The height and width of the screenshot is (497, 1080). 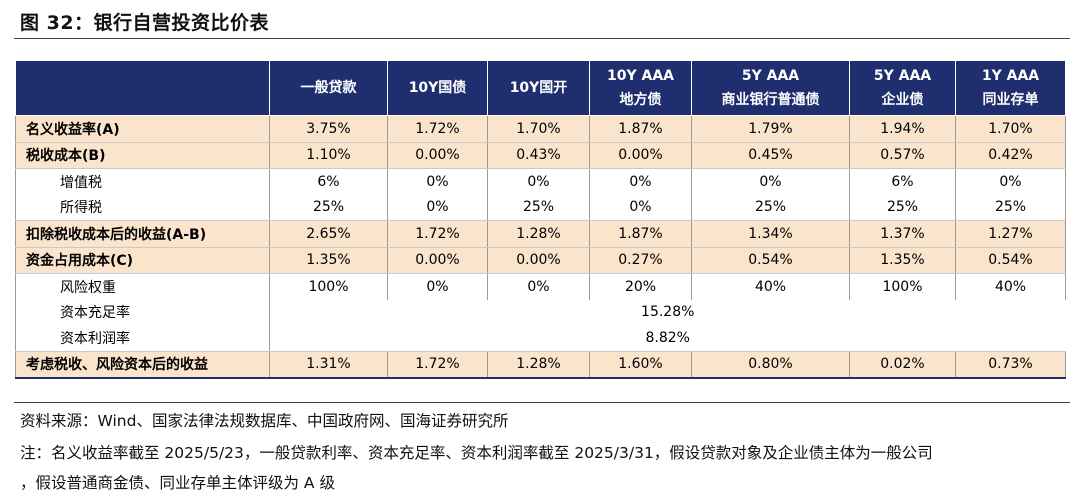 What do you see at coordinates (770, 155) in the screenshot?
I see `table-cell: 0.45%` at bounding box center [770, 155].